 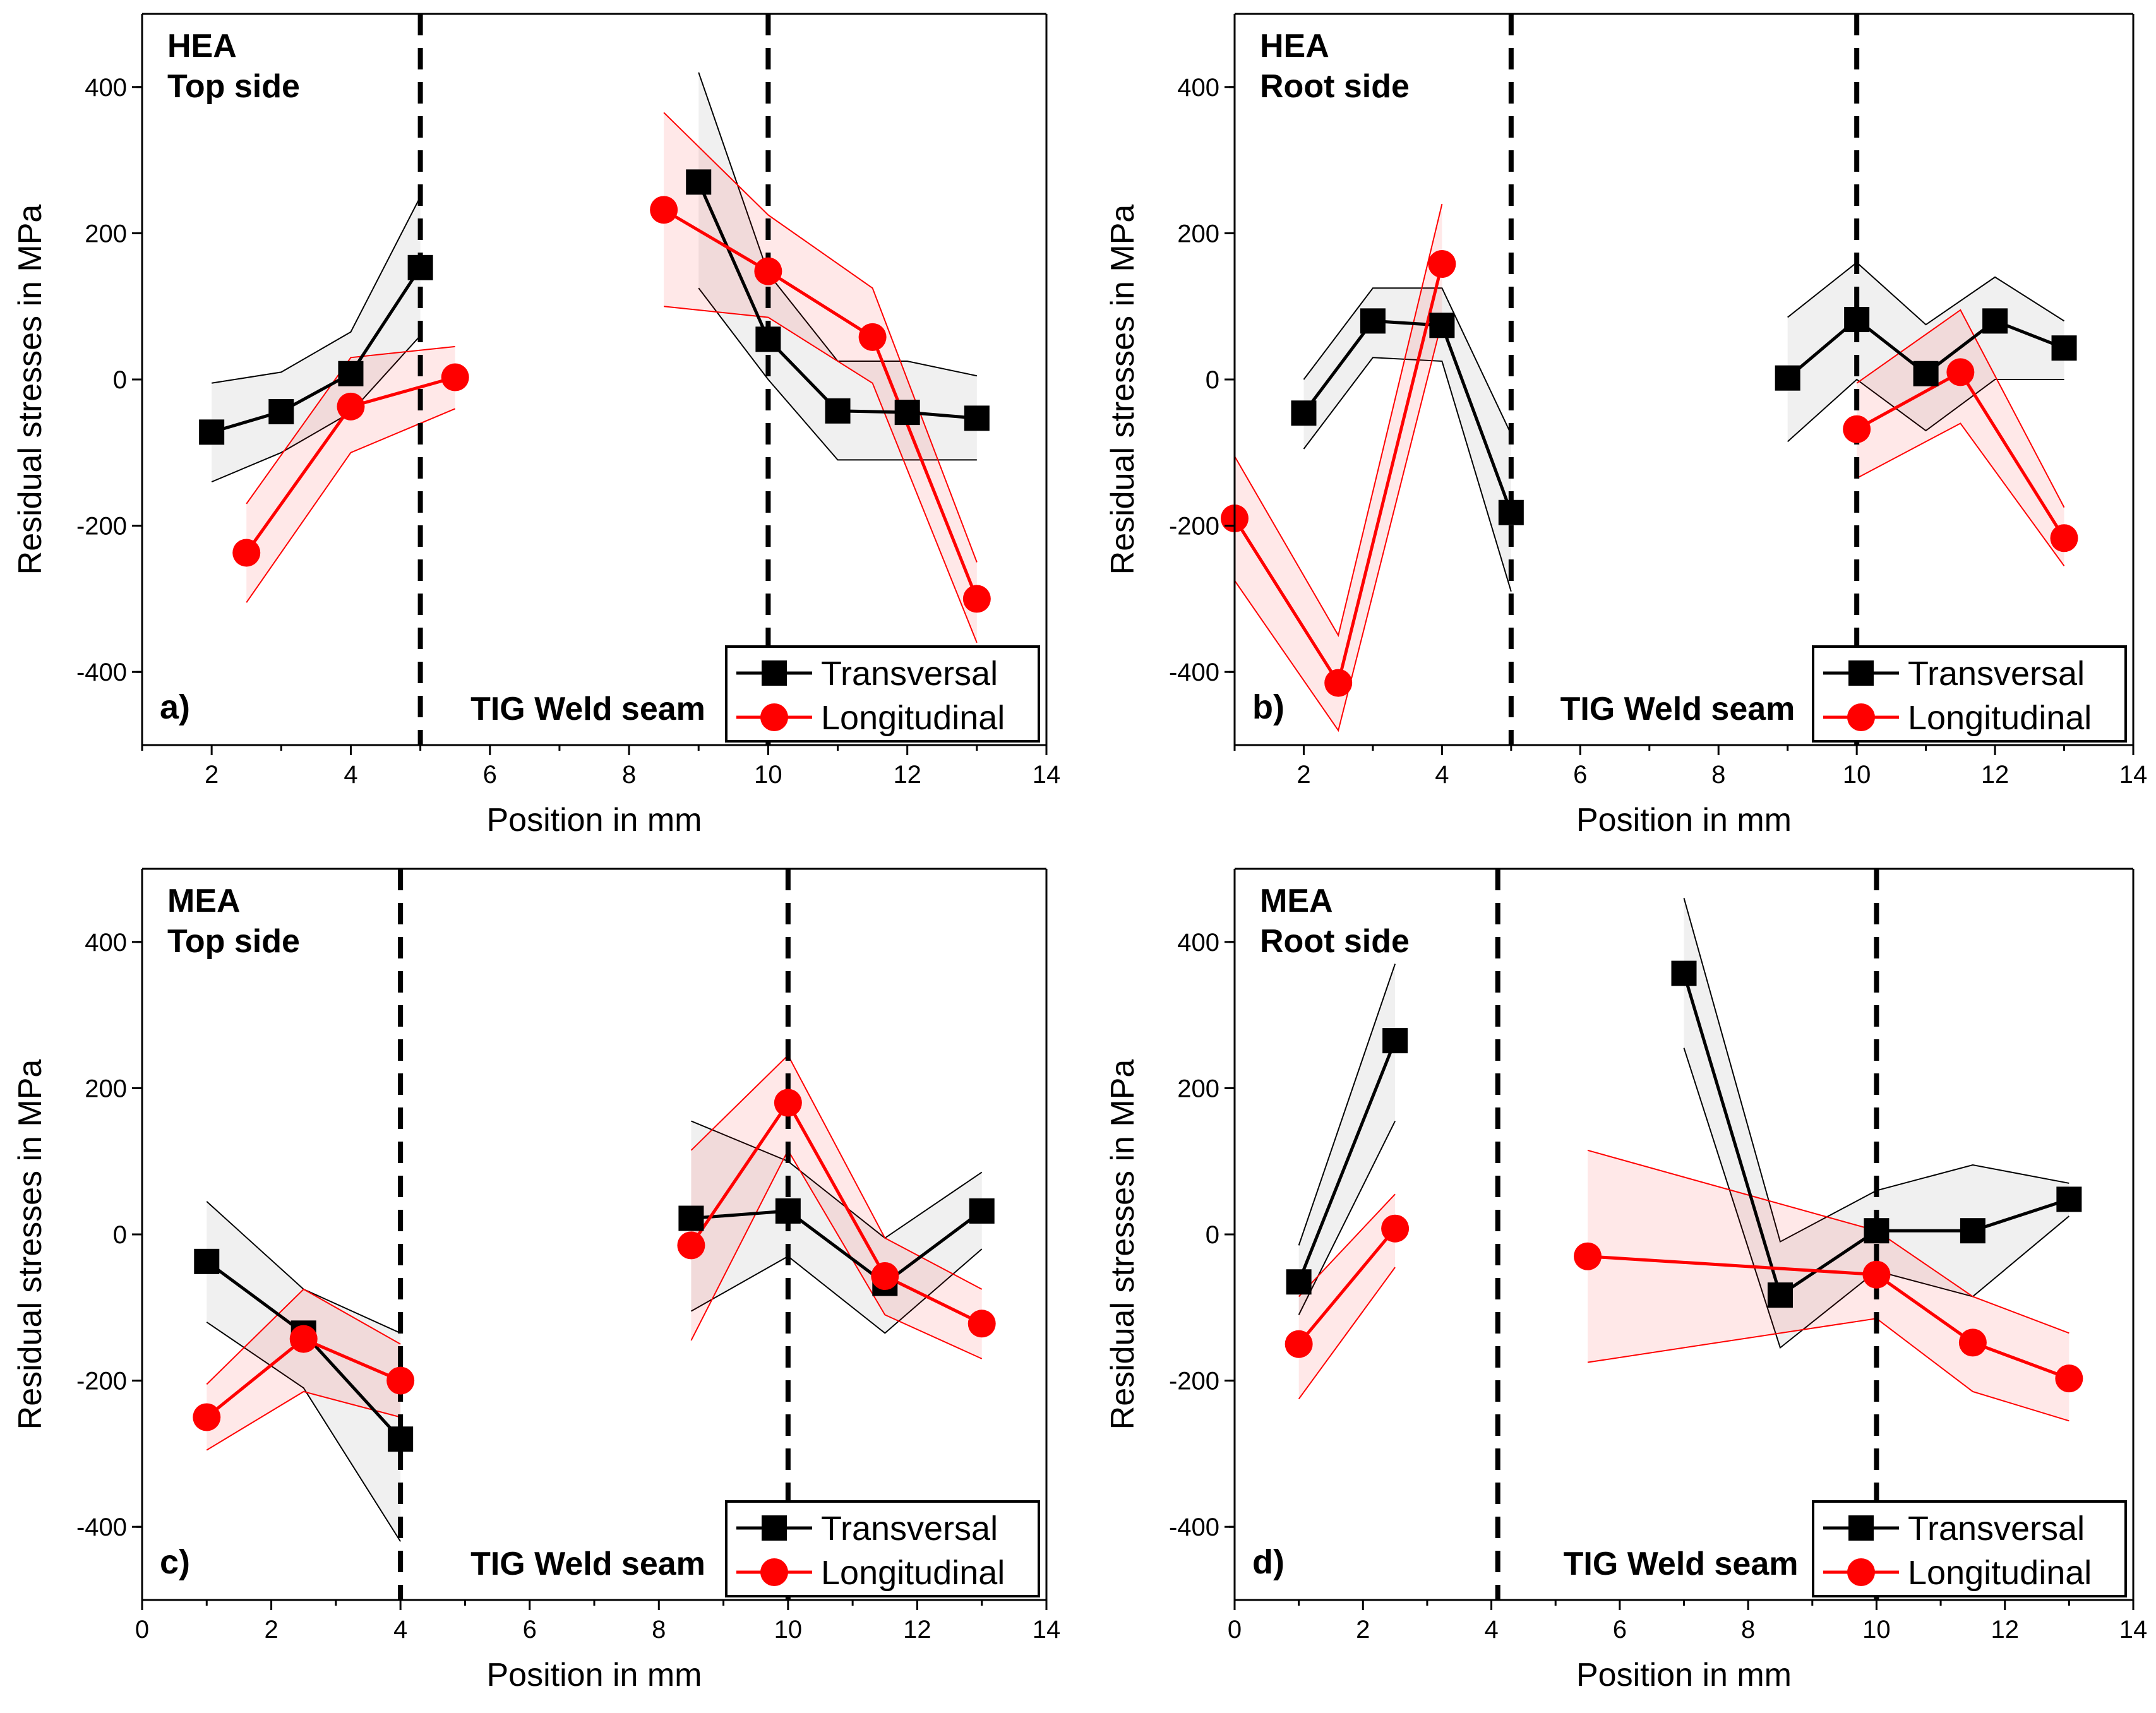 I want to click on panel-letter: c), so click(x=175, y=1562).